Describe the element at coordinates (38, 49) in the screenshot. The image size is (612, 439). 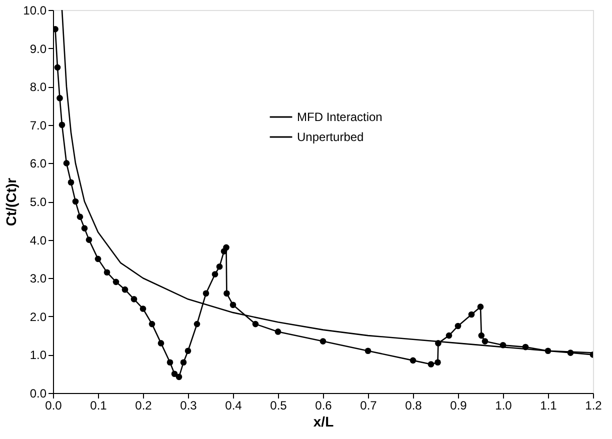
I see `y-tick-label: 9.0` at that location.